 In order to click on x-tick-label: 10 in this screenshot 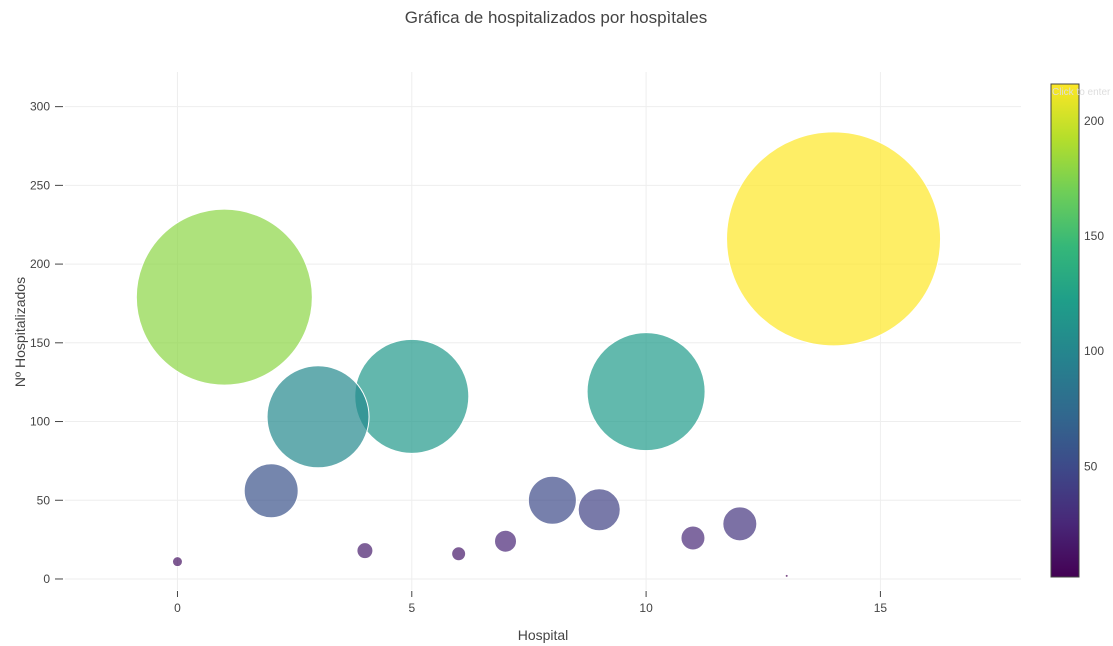, I will do `click(646, 608)`.